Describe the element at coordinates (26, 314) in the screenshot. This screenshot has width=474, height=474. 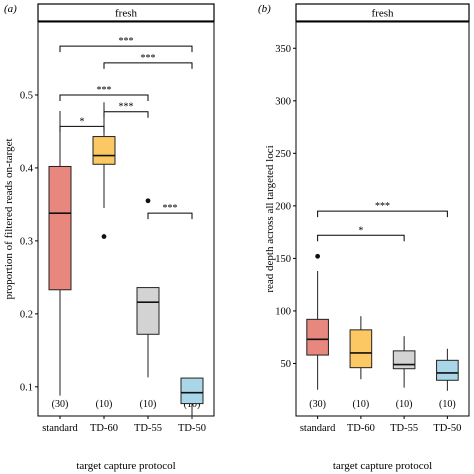
I see `y-tick-label: 0.2` at that location.